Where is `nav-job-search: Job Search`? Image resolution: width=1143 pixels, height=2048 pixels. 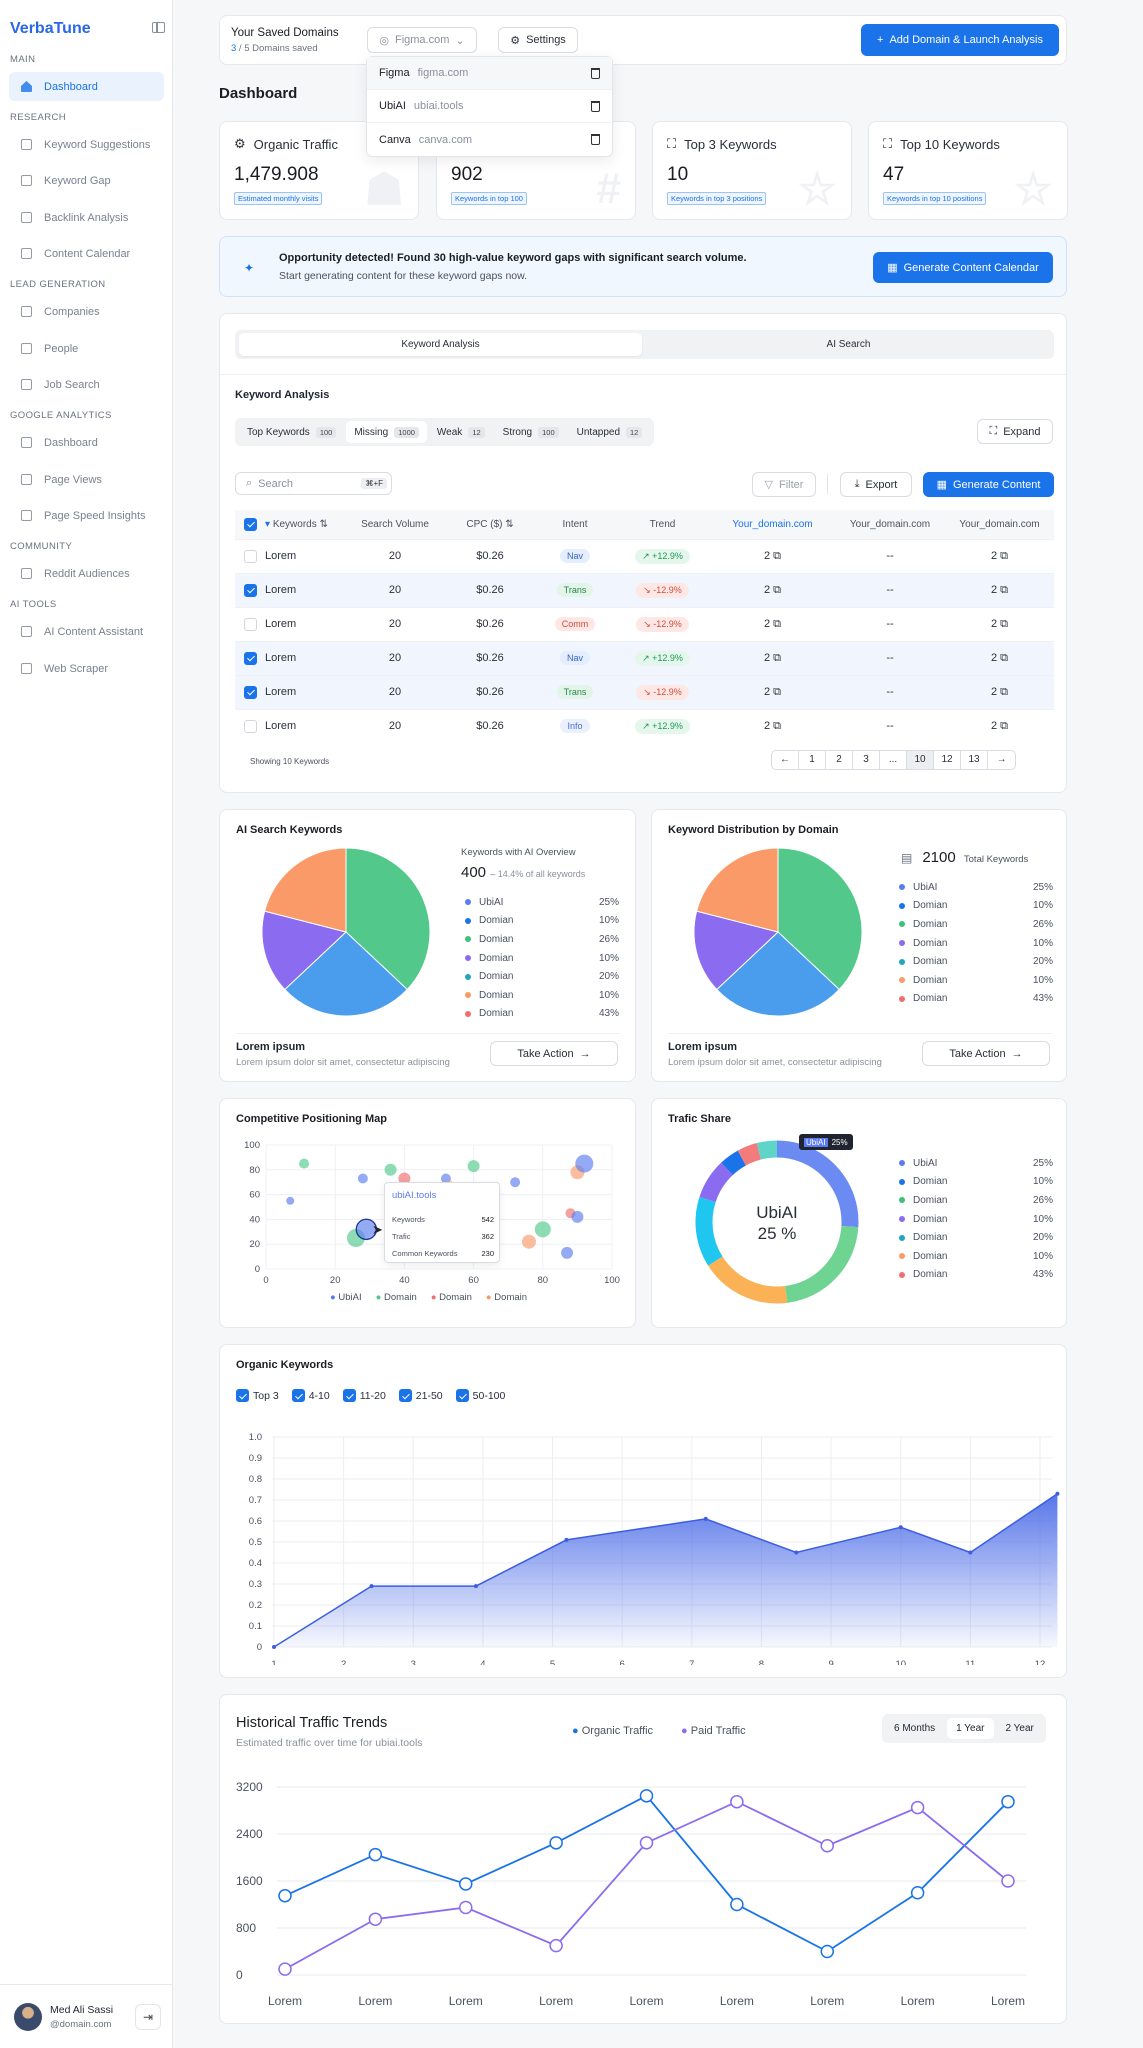 nav-job-search: Job Search is located at coordinates (86, 384).